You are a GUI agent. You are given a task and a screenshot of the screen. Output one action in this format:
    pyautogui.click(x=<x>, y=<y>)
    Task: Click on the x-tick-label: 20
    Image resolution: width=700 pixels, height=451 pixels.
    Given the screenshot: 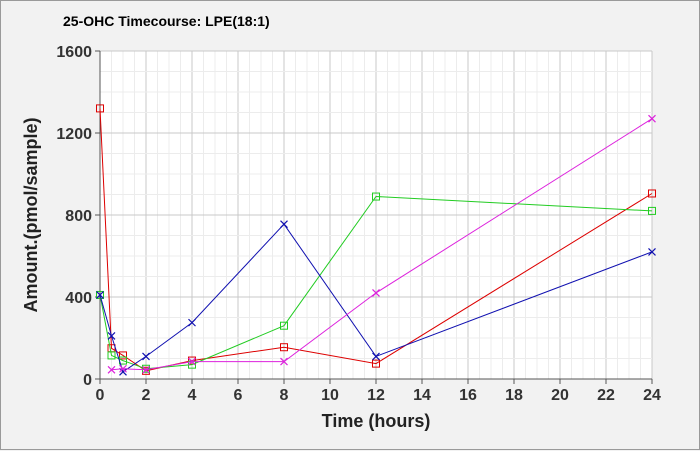 What is the action you would take?
    pyautogui.click(x=560, y=395)
    